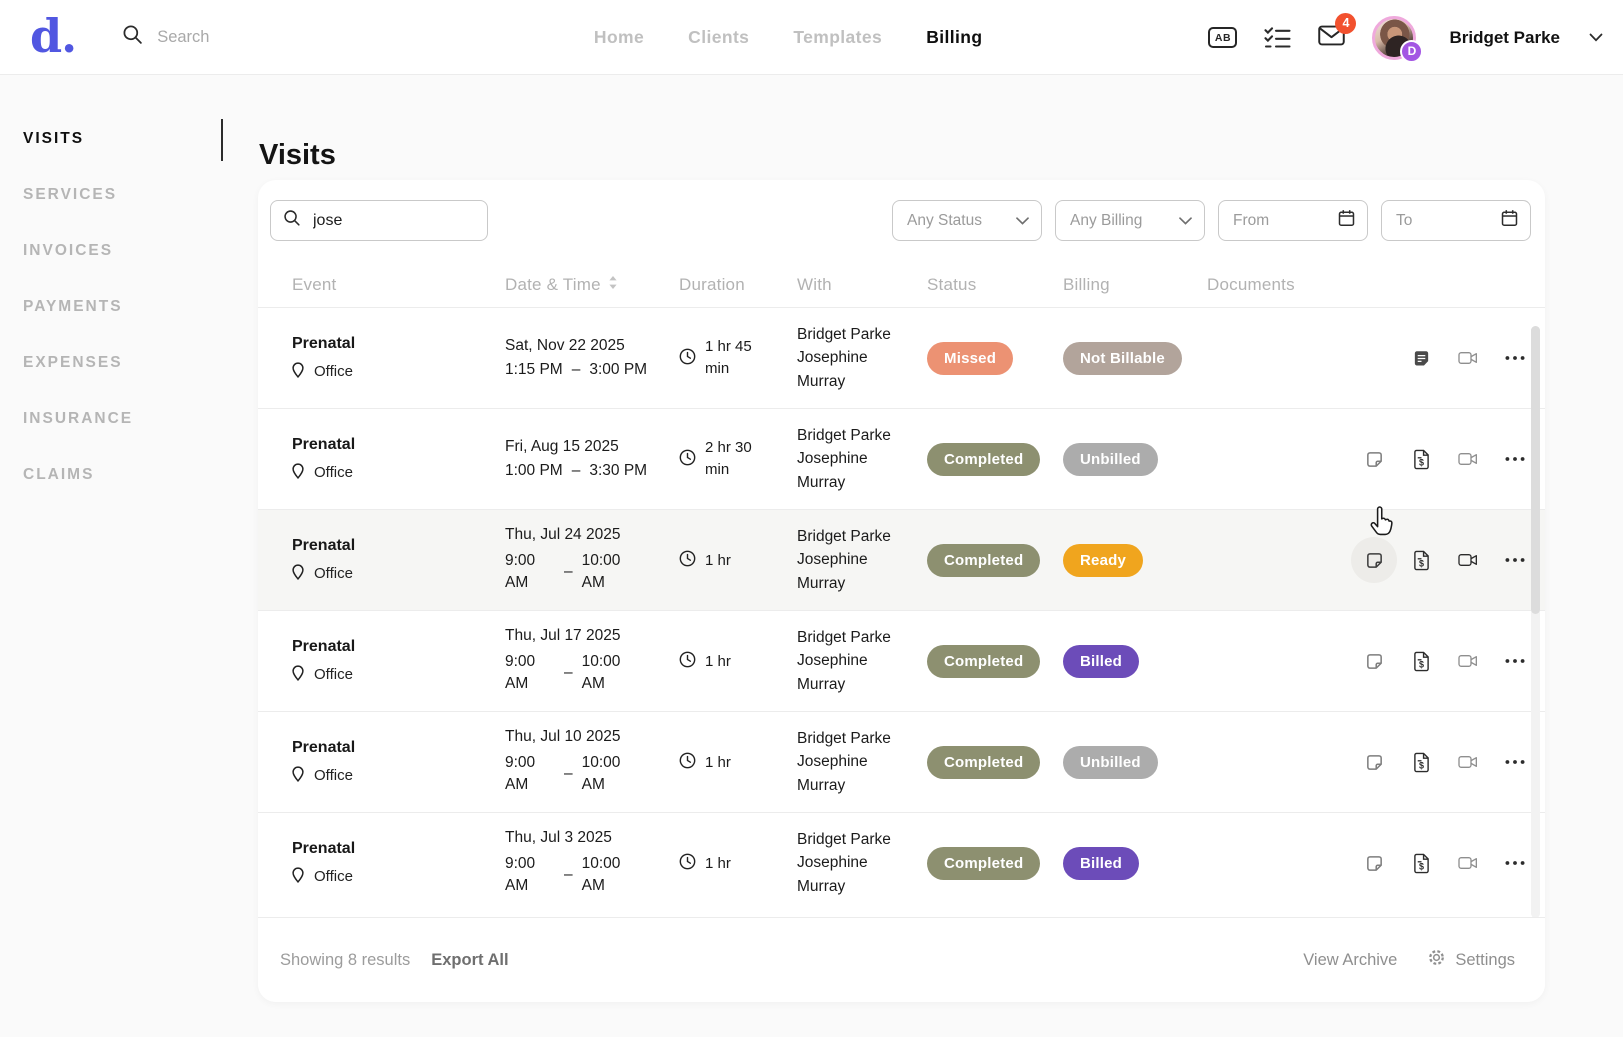  What do you see at coordinates (1471, 960) in the screenshot?
I see `settings-link: Settings` at bounding box center [1471, 960].